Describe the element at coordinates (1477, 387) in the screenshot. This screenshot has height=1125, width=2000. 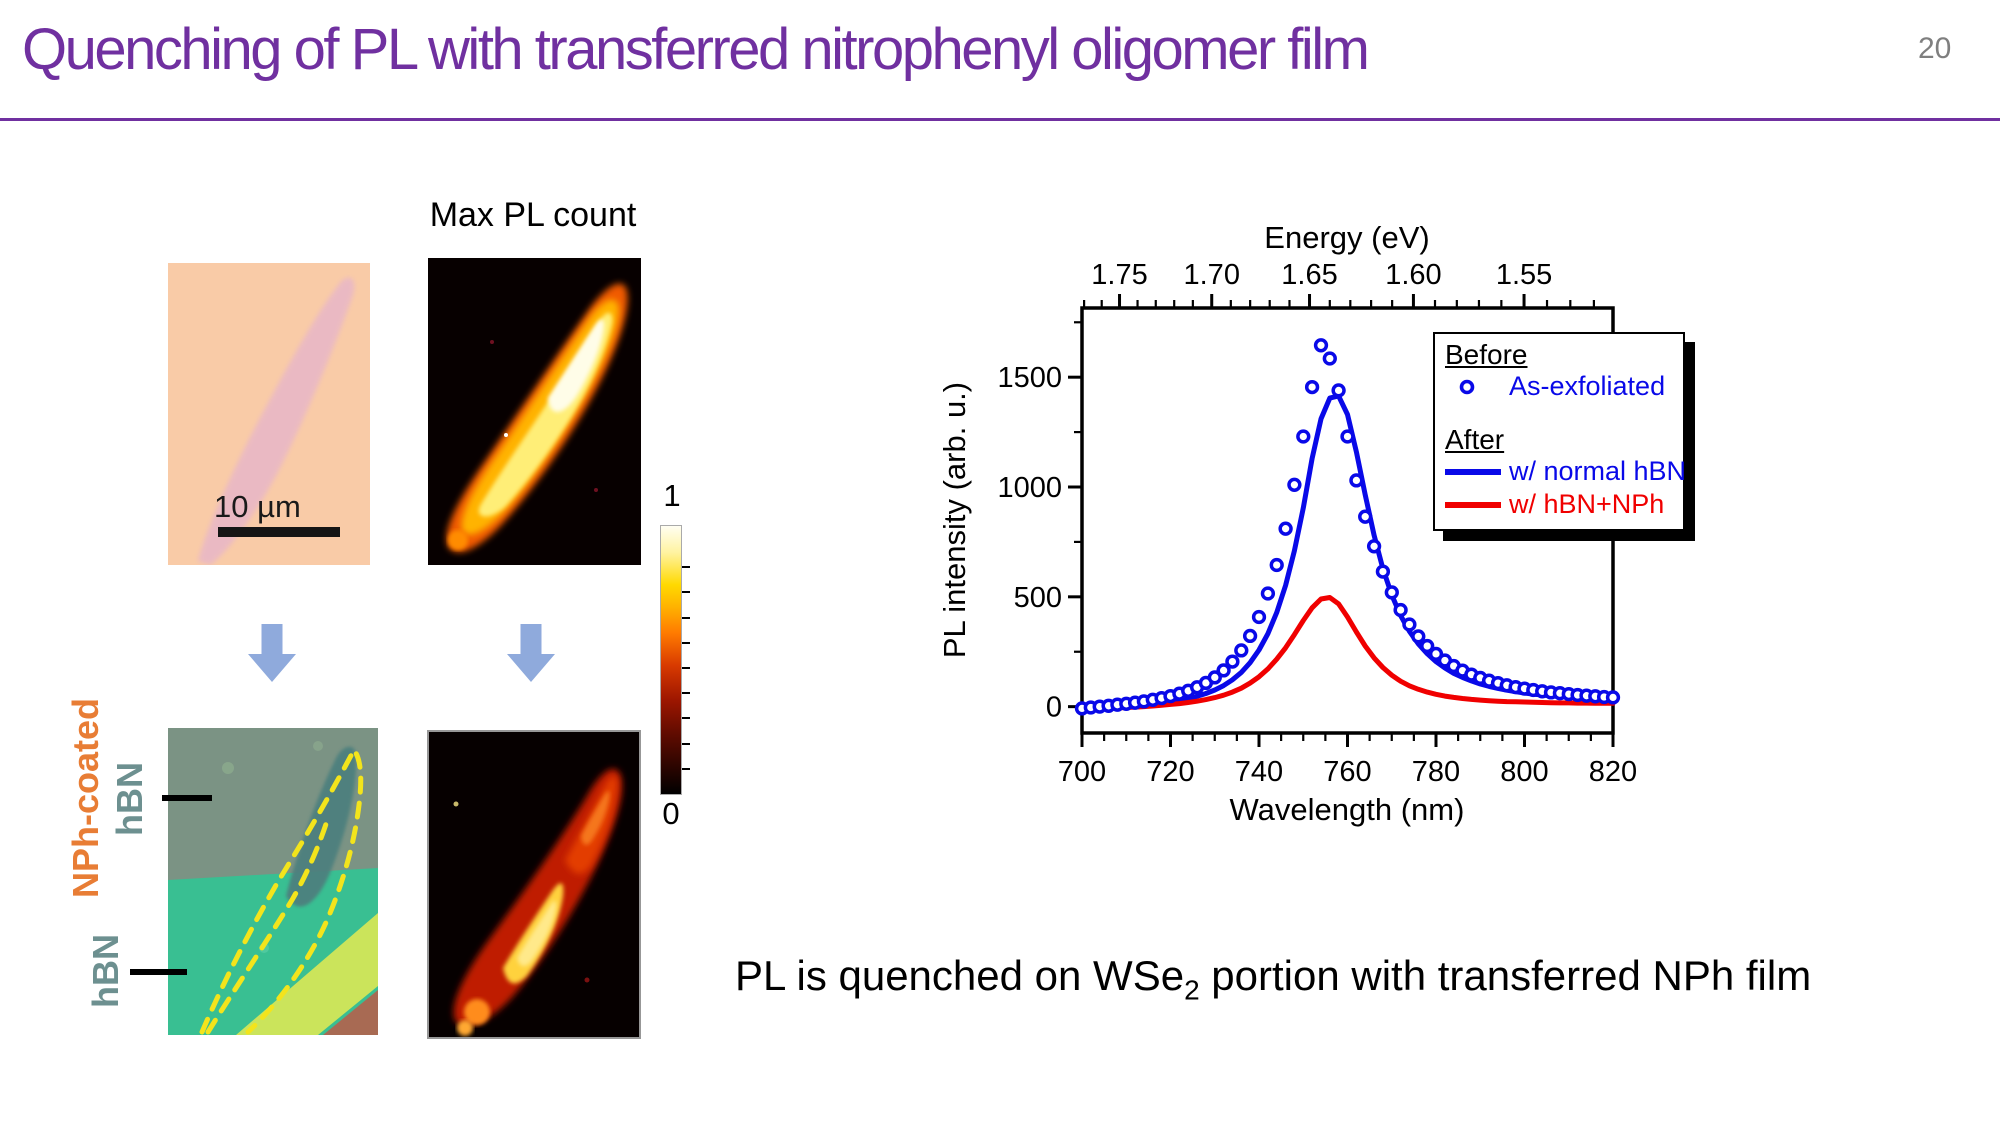
I see `open-circle-marker-icon` at that location.